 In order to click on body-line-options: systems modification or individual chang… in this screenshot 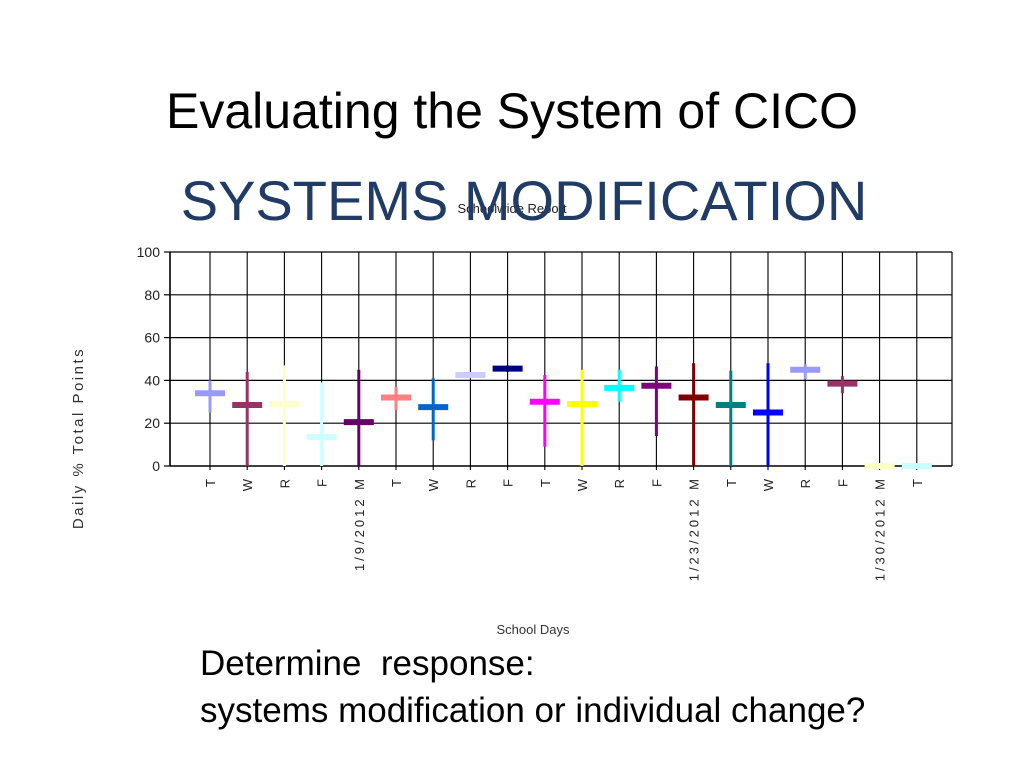, I will do `click(533, 710)`.